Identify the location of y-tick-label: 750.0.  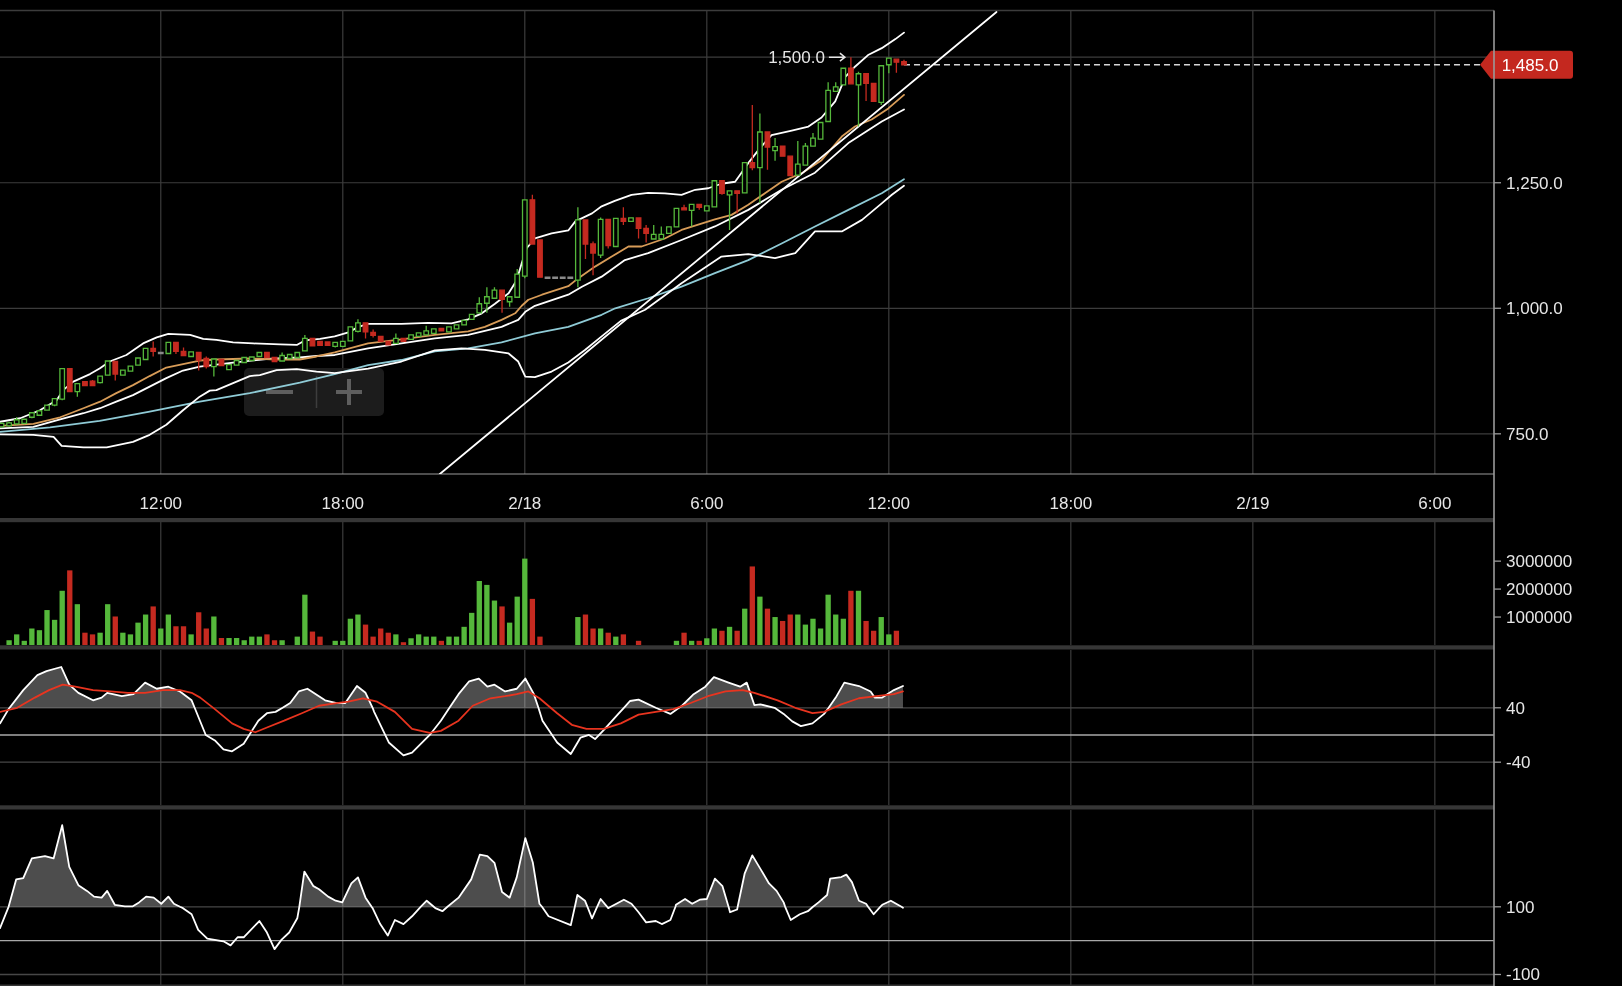
(1527, 434).